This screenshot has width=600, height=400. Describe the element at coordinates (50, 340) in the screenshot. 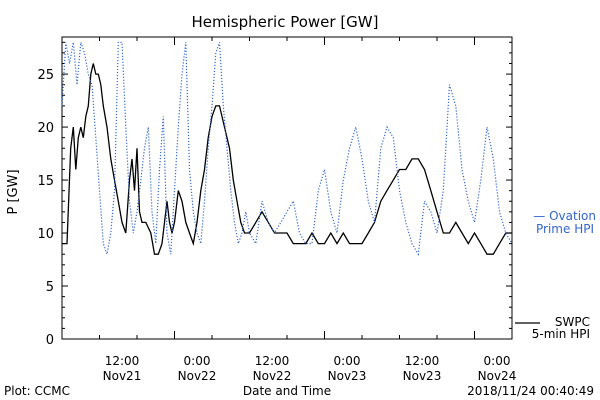

I see `y-tick-label: 0` at that location.